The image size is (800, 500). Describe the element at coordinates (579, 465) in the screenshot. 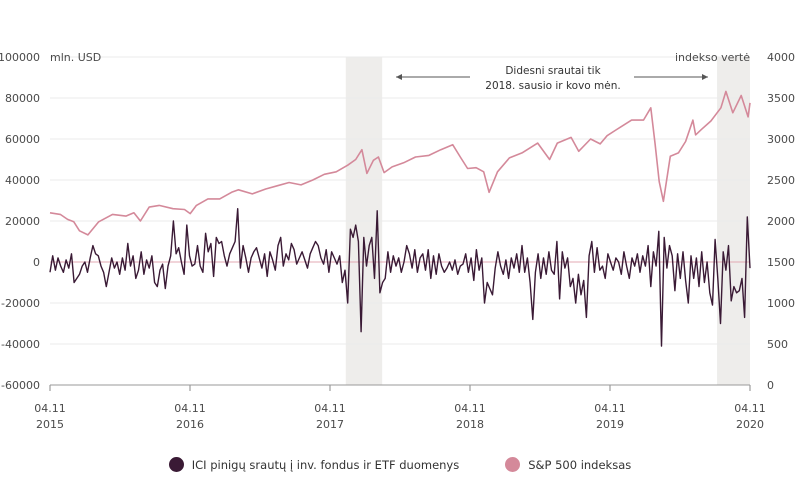

I see `legend-label-sp500: S&P 500 indeksas` at that location.